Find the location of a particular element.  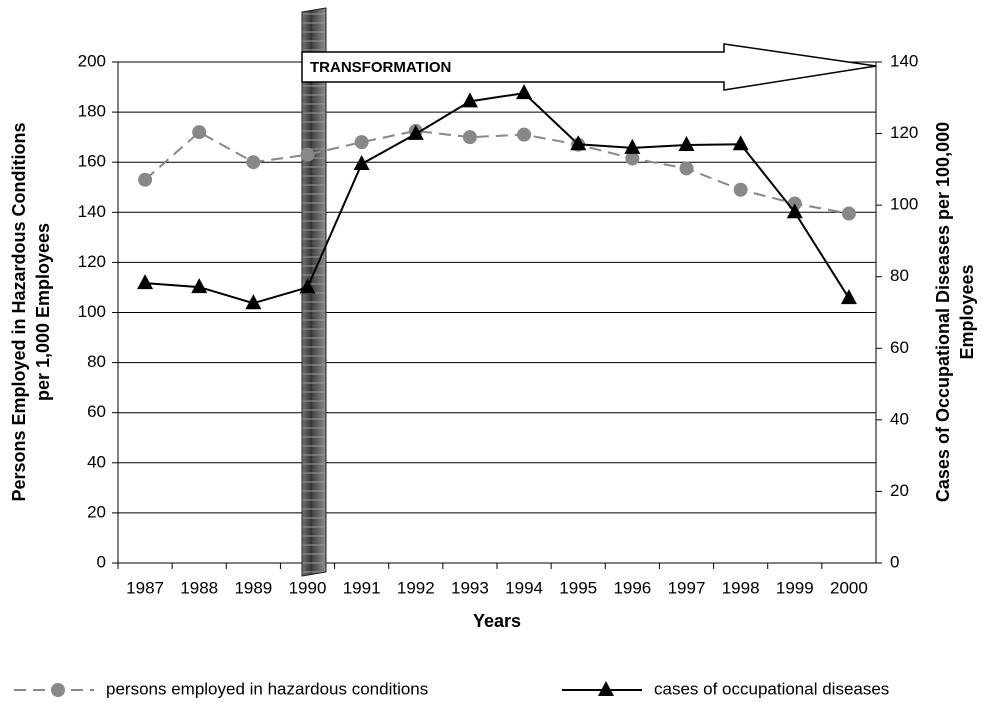

x-tick-label: 1990 is located at coordinates (308, 587).